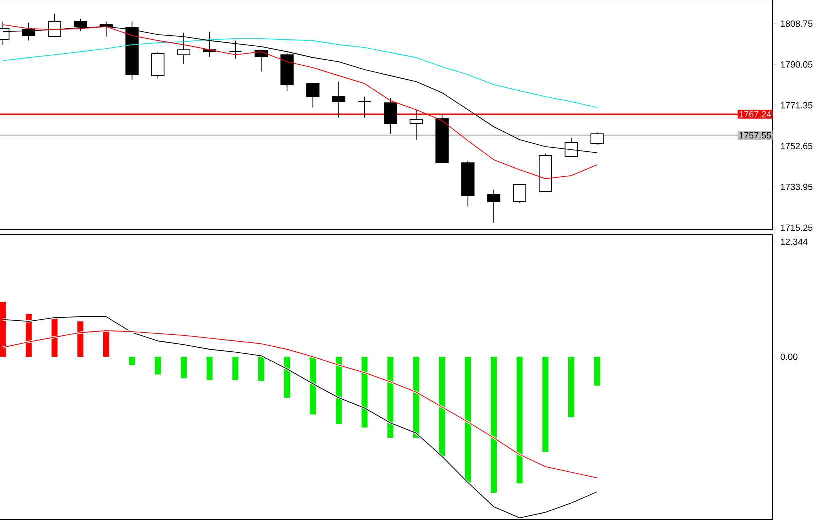 The width and height of the screenshot is (830, 520). Describe the element at coordinates (797, 187) in the screenshot. I see `y-tick-label: 1733.95` at that location.